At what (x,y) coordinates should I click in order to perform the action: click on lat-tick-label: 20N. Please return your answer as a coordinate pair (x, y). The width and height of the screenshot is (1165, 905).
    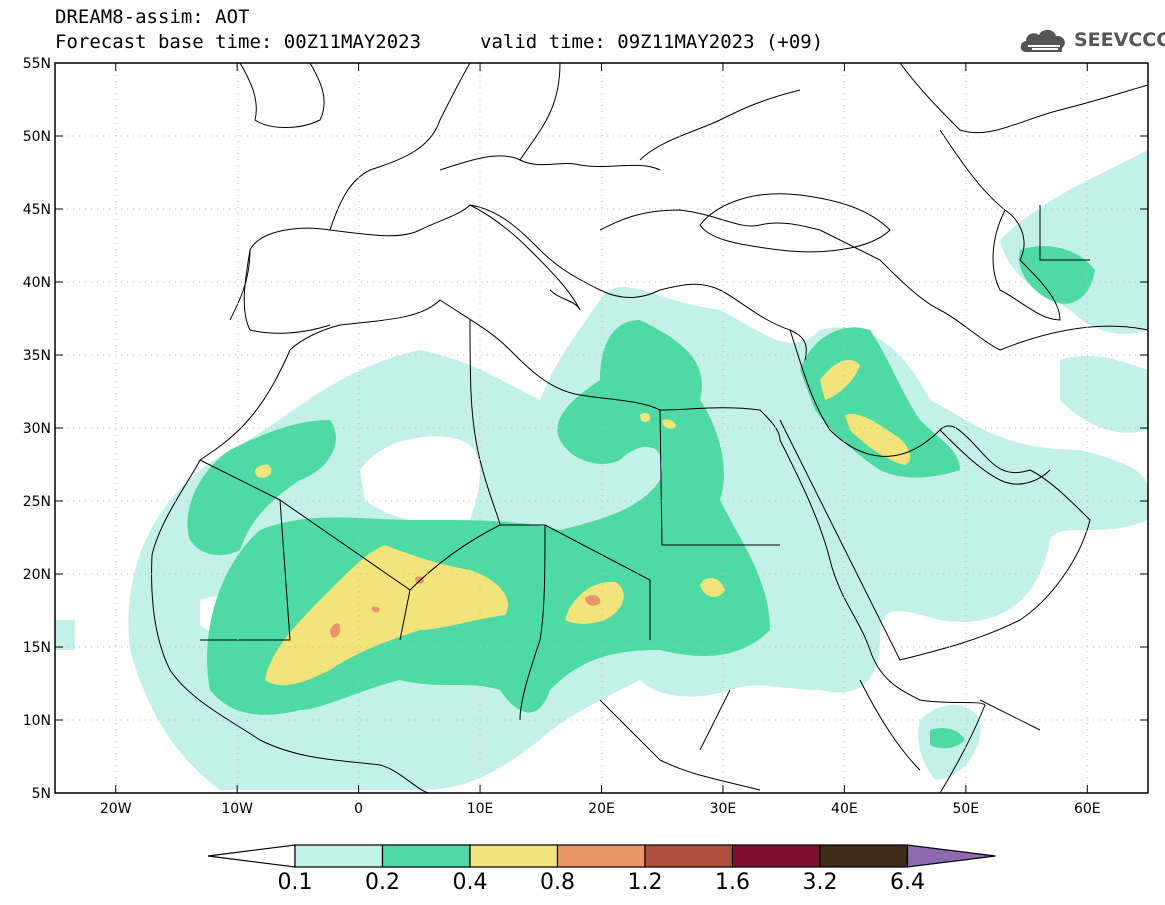
    Looking at the image, I should click on (37, 575).